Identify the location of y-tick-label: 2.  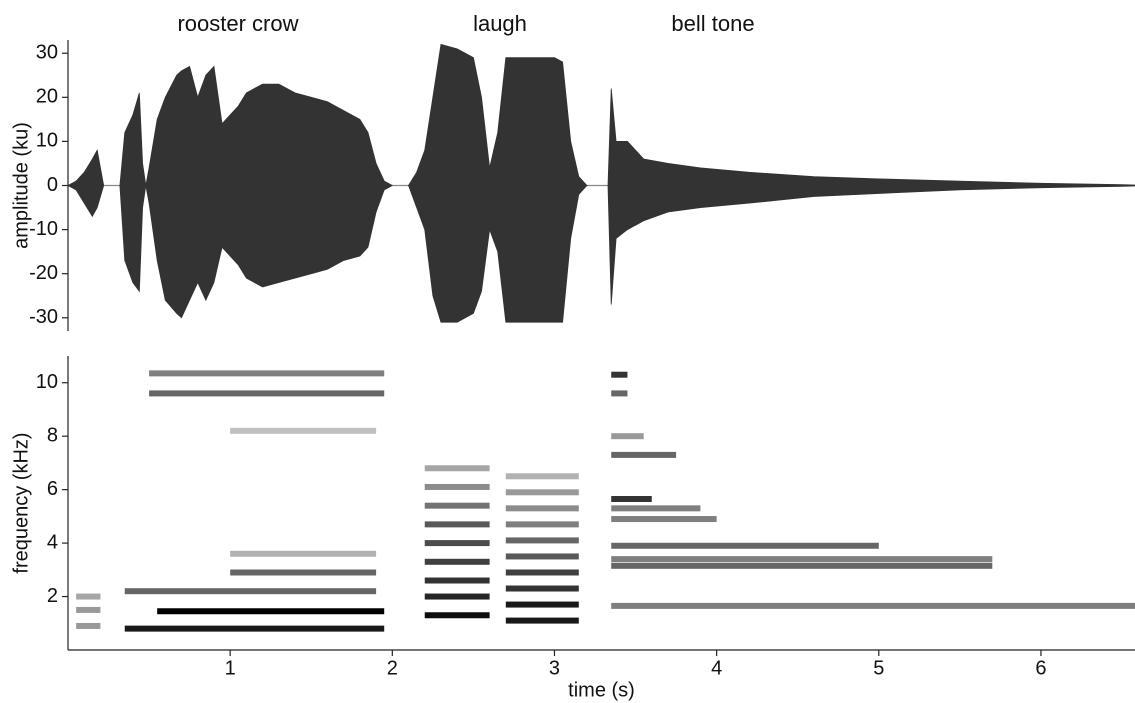
(52, 596).